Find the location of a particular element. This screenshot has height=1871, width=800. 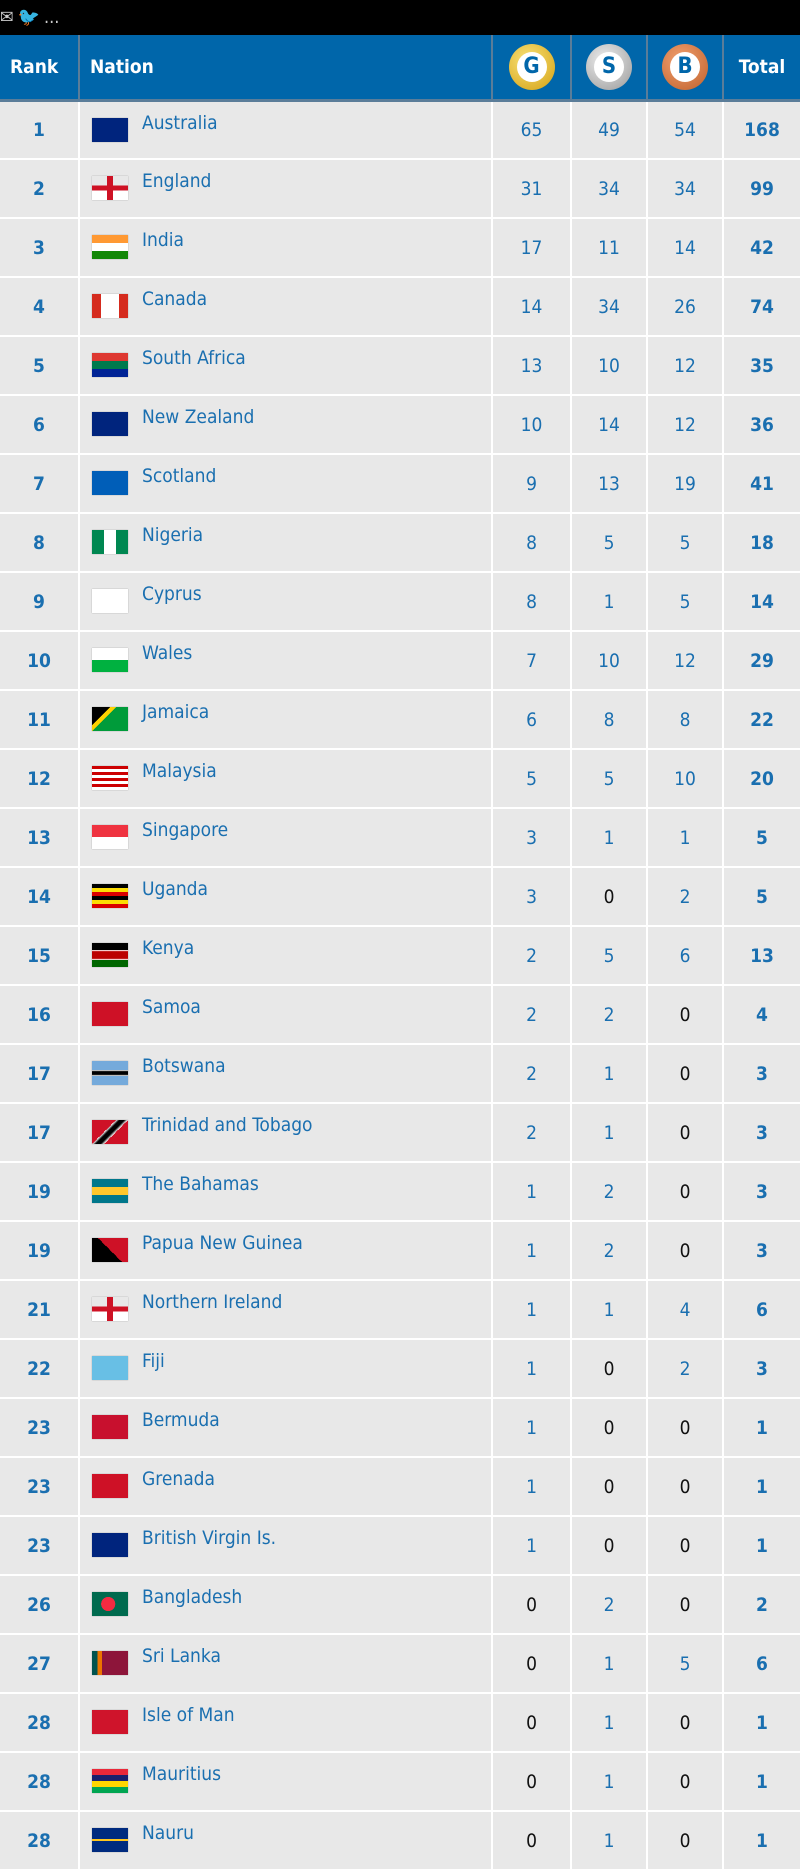

flag-mauritius-icon is located at coordinates (110, 1781).